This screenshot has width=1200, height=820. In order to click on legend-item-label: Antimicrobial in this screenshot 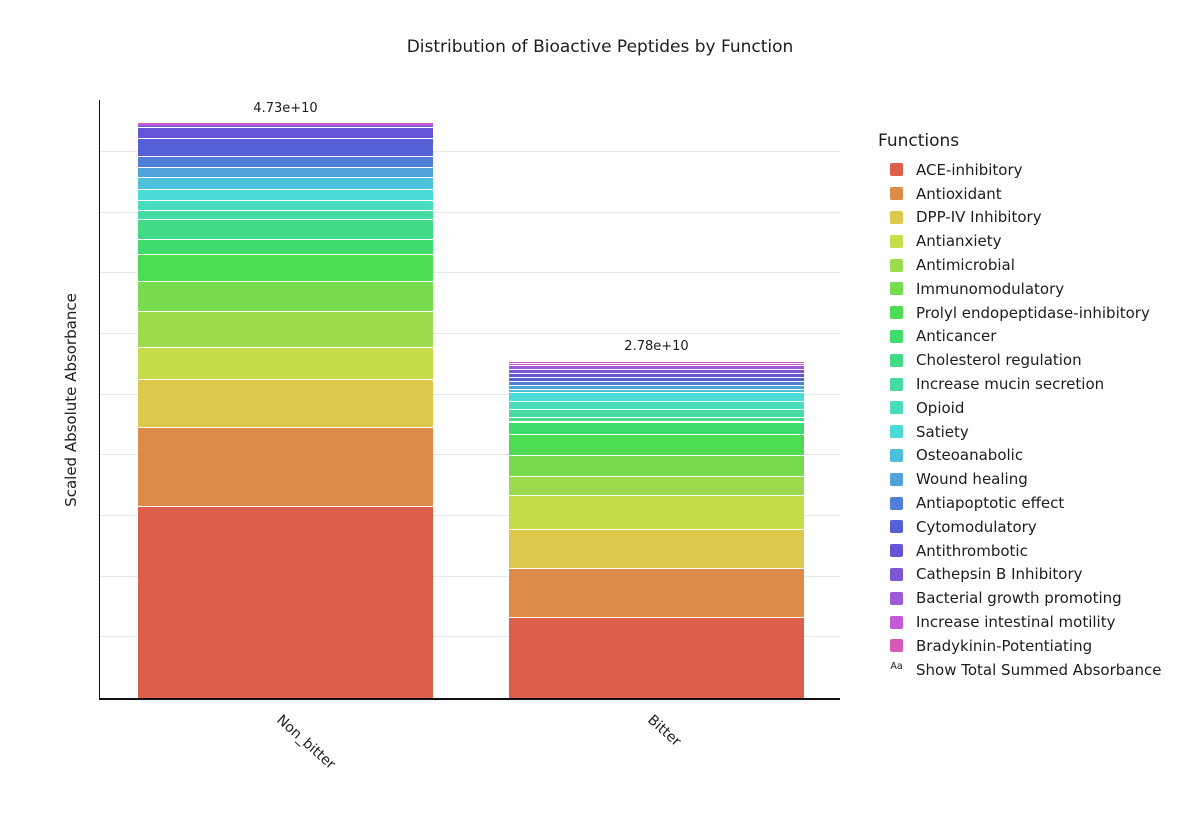, I will do `click(965, 265)`.